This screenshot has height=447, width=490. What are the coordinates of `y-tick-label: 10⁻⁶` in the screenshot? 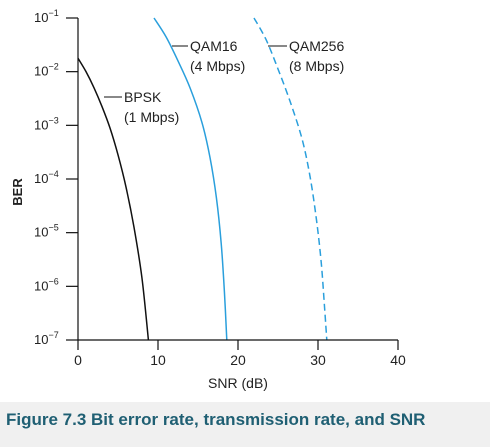 It's located at (46, 284).